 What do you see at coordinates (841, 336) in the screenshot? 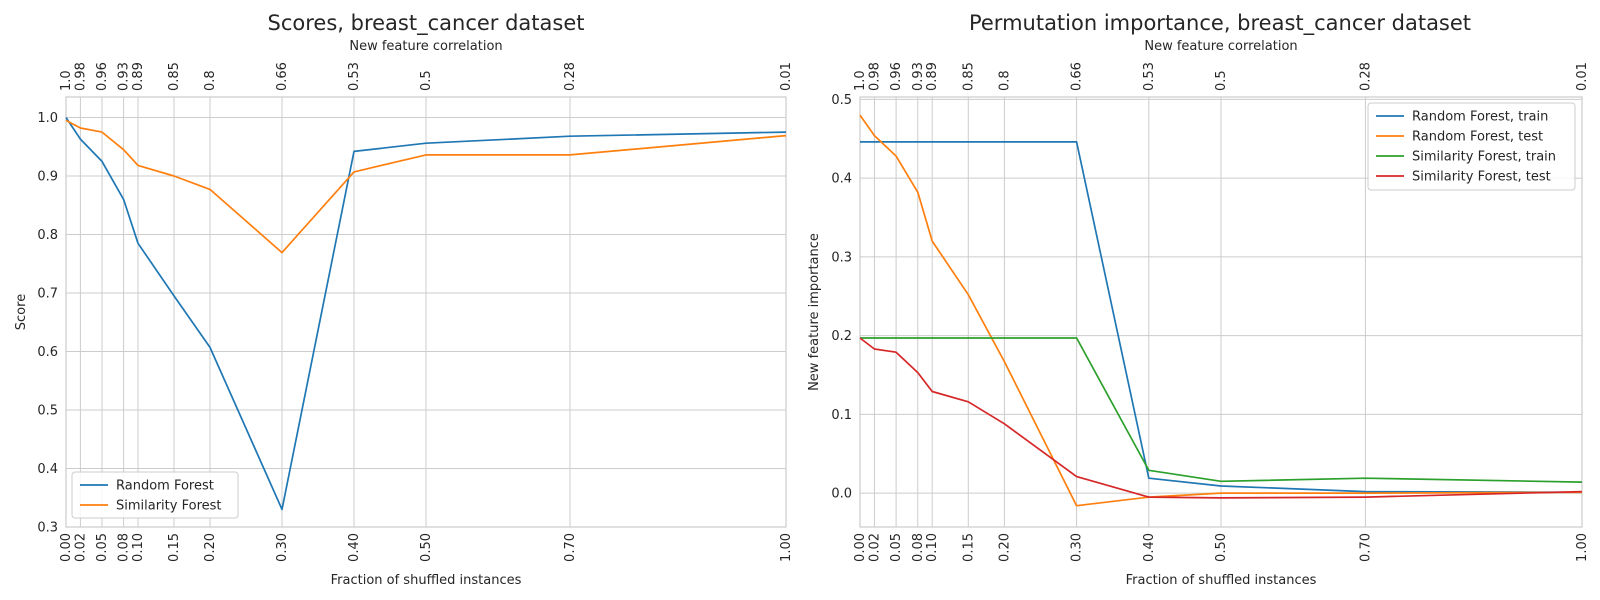
I see `y-tick-label: 0.2` at bounding box center [841, 336].